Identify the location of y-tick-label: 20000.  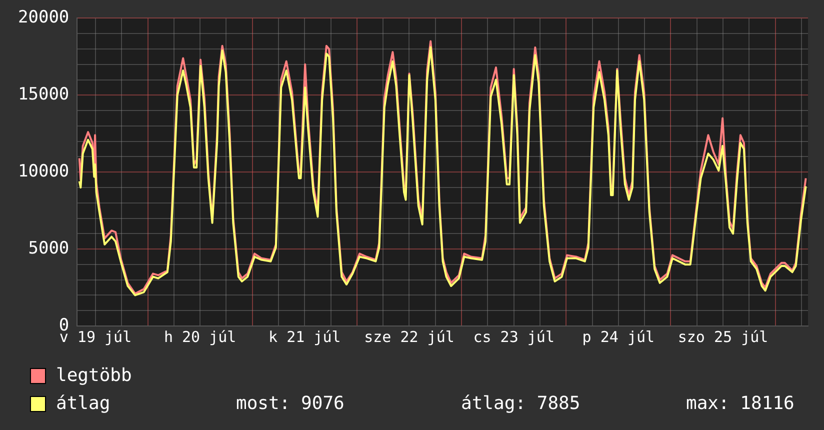
(44, 18).